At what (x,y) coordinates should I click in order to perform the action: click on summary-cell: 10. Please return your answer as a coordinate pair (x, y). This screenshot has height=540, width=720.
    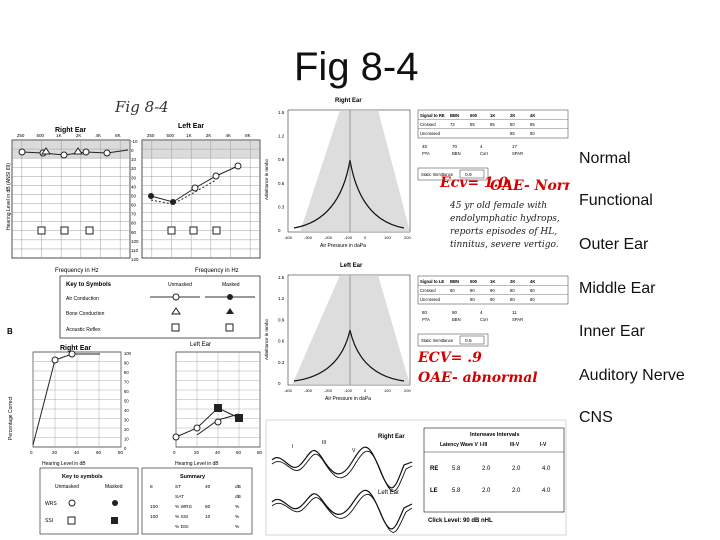
    Looking at the image, I should click on (208, 517).